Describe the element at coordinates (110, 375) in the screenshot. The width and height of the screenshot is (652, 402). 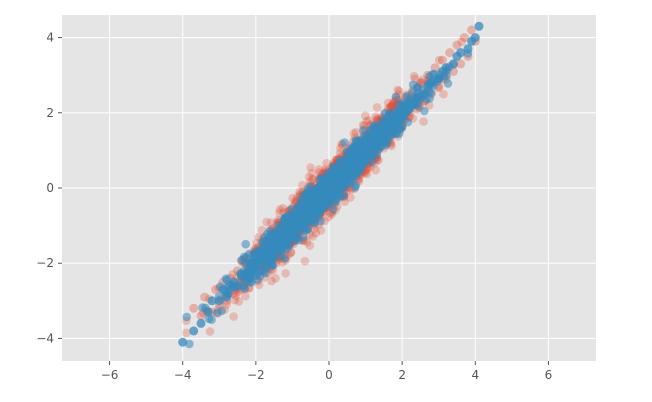
I see `x-tick-label: −6` at that location.